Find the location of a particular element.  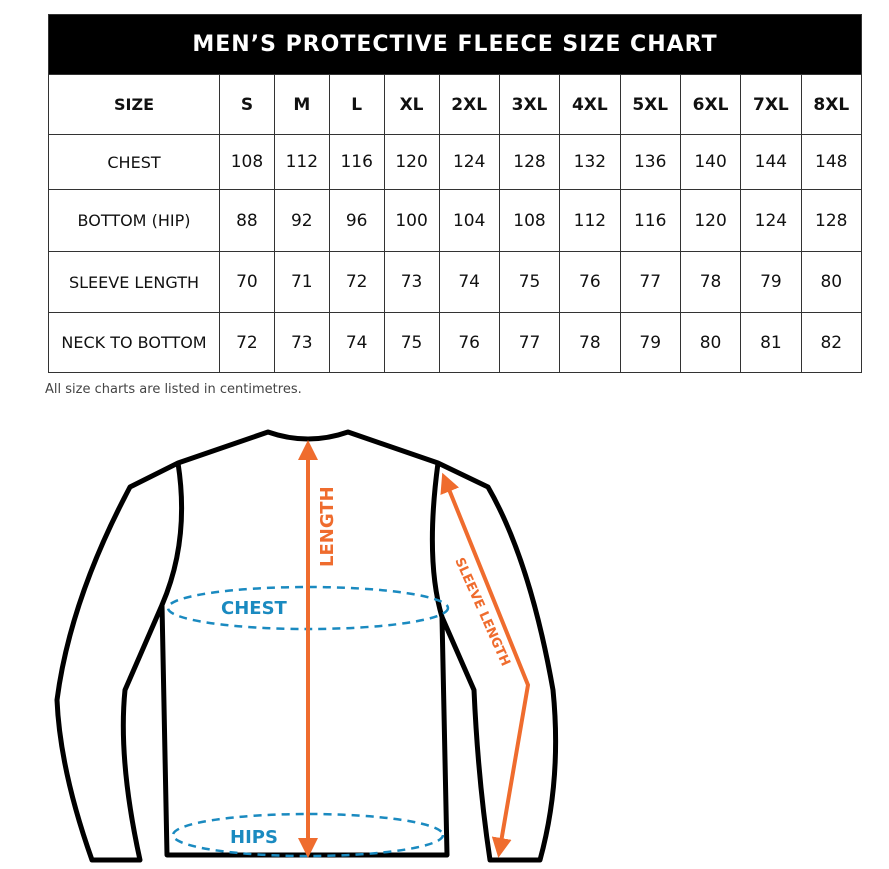

table-cell: 104 is located at coordinates (469, 220).